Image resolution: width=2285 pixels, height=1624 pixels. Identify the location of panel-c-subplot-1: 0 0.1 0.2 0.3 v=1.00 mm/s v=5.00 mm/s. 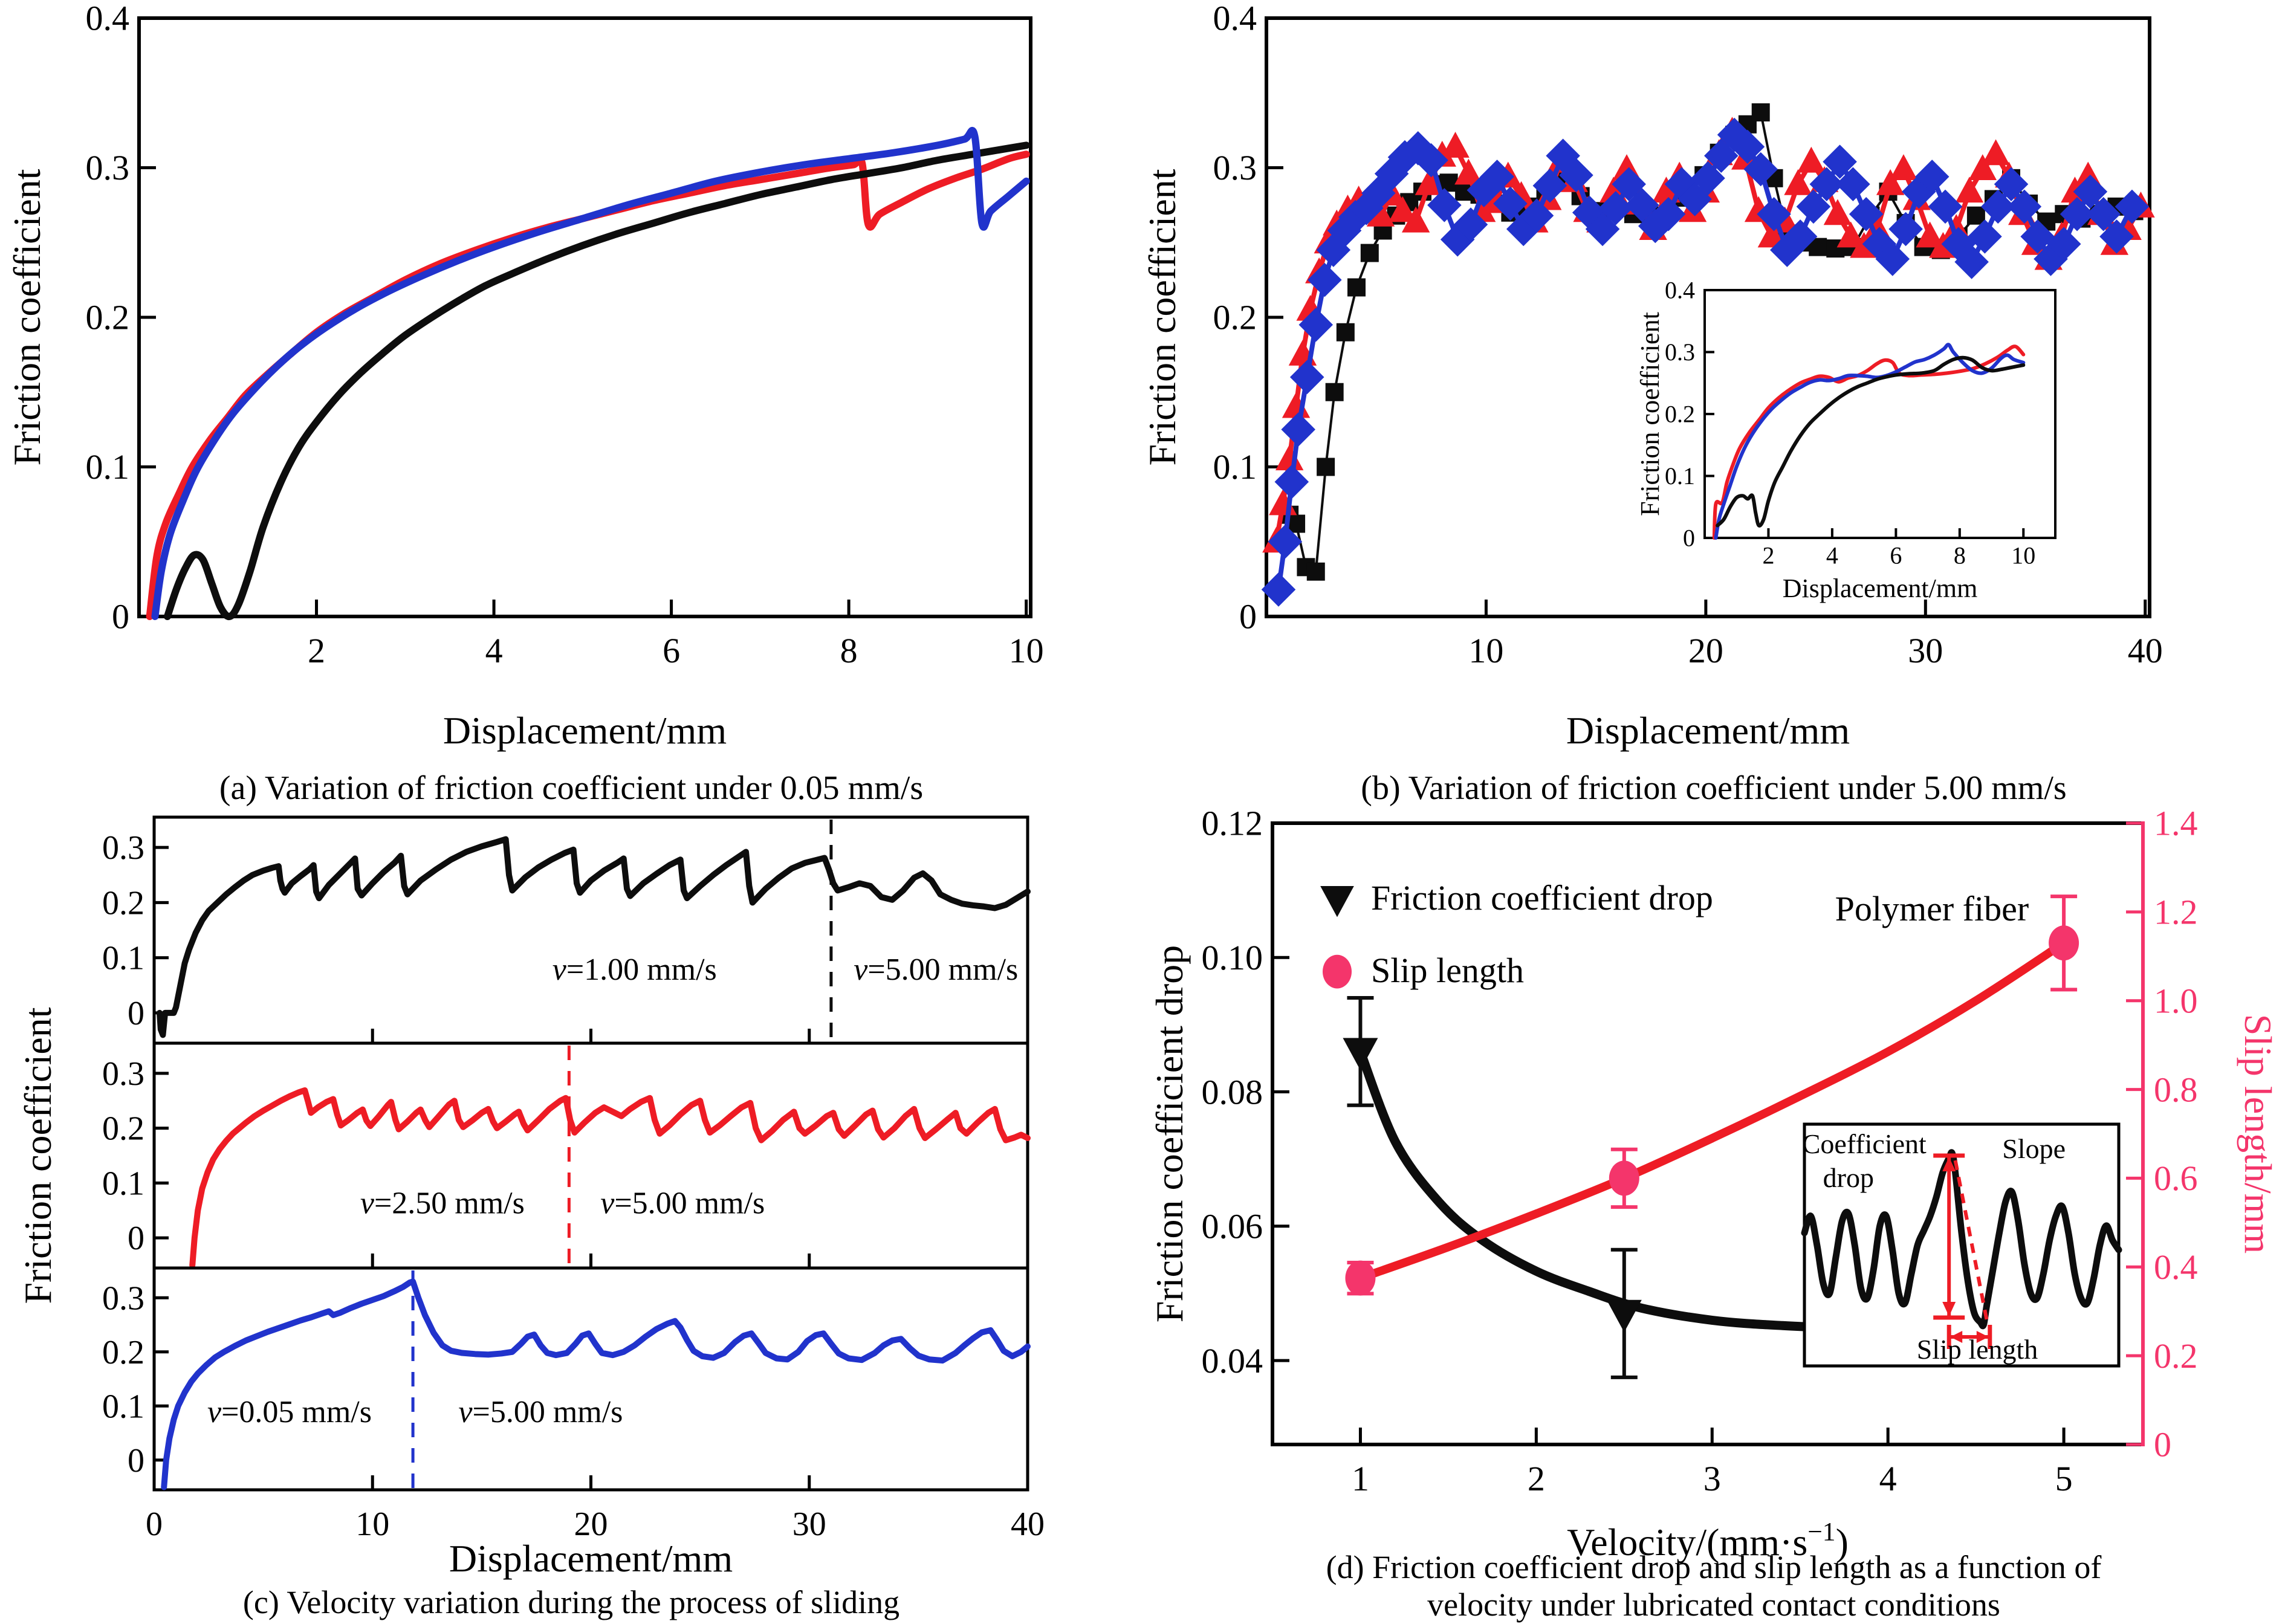
(566, 930).